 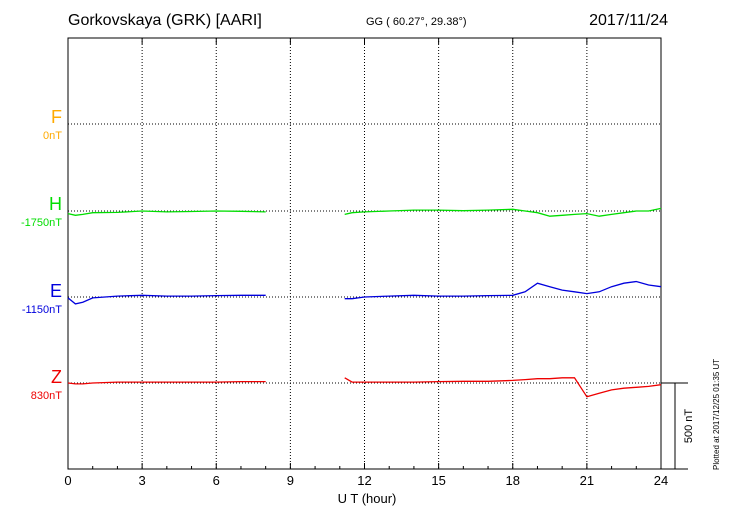 What do you see at coordinates (41, 211) in the screenshot?
I see `component-h-label: H -1750nT` at bounding box center [41, 211].